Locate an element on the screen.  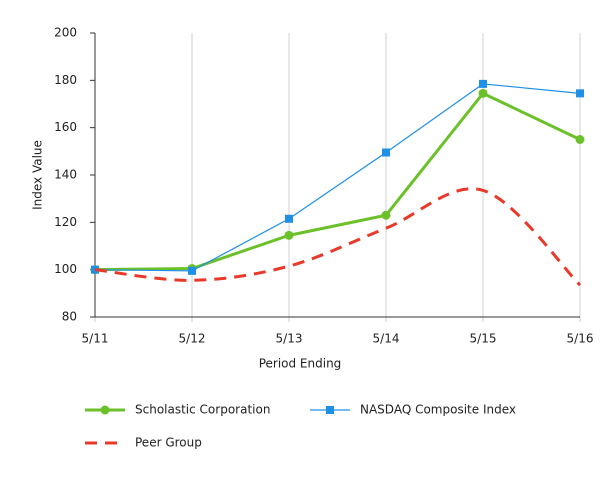
y-tick-label: 120 is located at coordinates (65, 222).